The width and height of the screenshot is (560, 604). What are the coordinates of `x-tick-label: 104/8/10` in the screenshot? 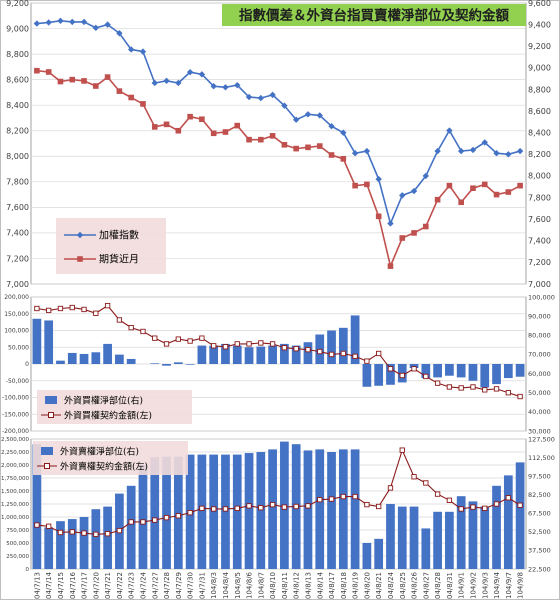 It's located at (273, 586).